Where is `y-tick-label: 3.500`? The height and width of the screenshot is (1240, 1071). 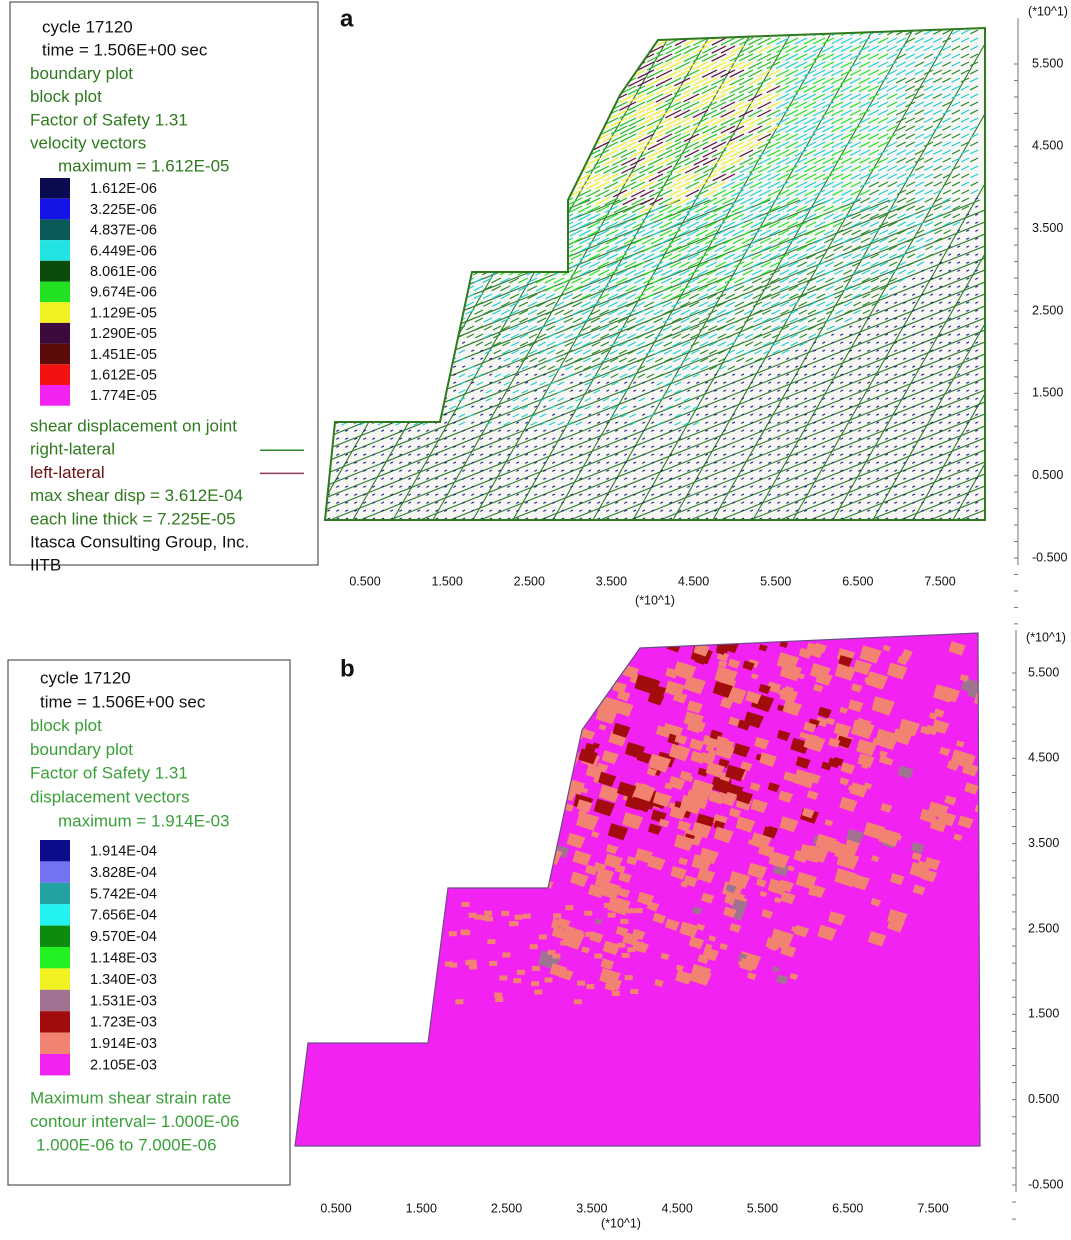 y-tick-label: 3.500 is located at coordinates (1047, 228).